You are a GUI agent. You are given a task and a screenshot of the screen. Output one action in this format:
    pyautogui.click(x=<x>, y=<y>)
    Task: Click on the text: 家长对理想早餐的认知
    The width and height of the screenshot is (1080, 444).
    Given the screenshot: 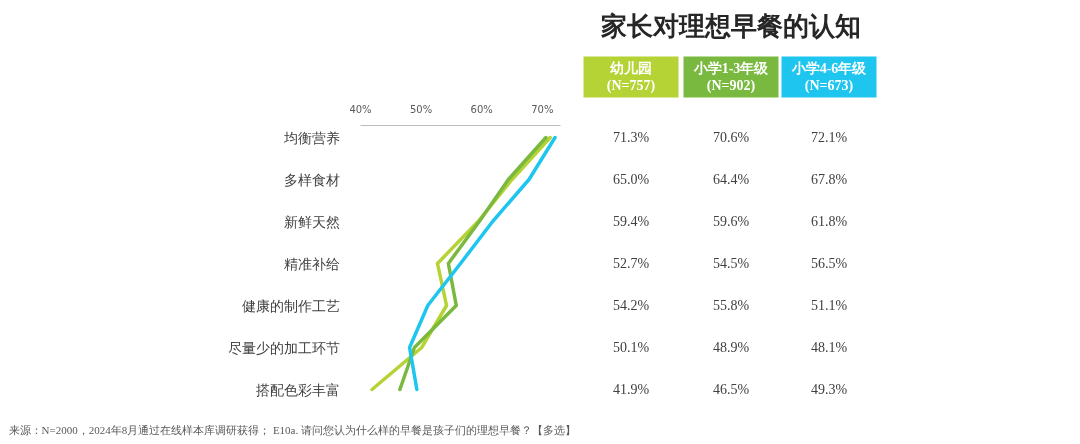 What is the action you would take?
    pyautogui.click(x=730, y=26)
    